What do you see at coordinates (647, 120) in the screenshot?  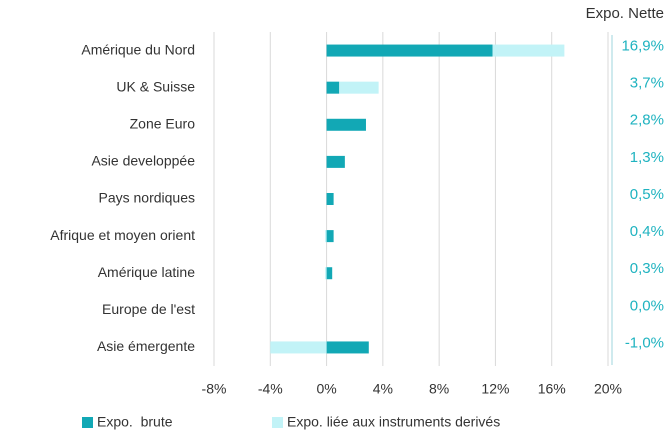 I see `net-value-label: 2,8%` at bounding box center [647, 120].